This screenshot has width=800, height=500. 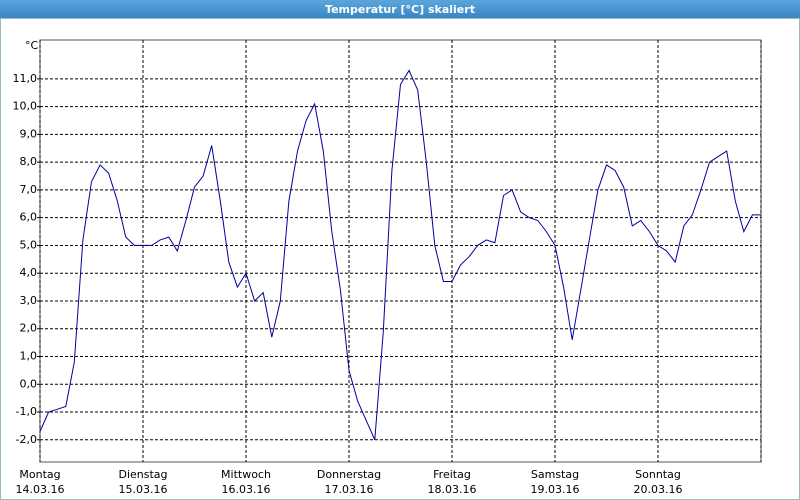 I want to click on x-tick-label: Montag, so click(x=39, y=474).